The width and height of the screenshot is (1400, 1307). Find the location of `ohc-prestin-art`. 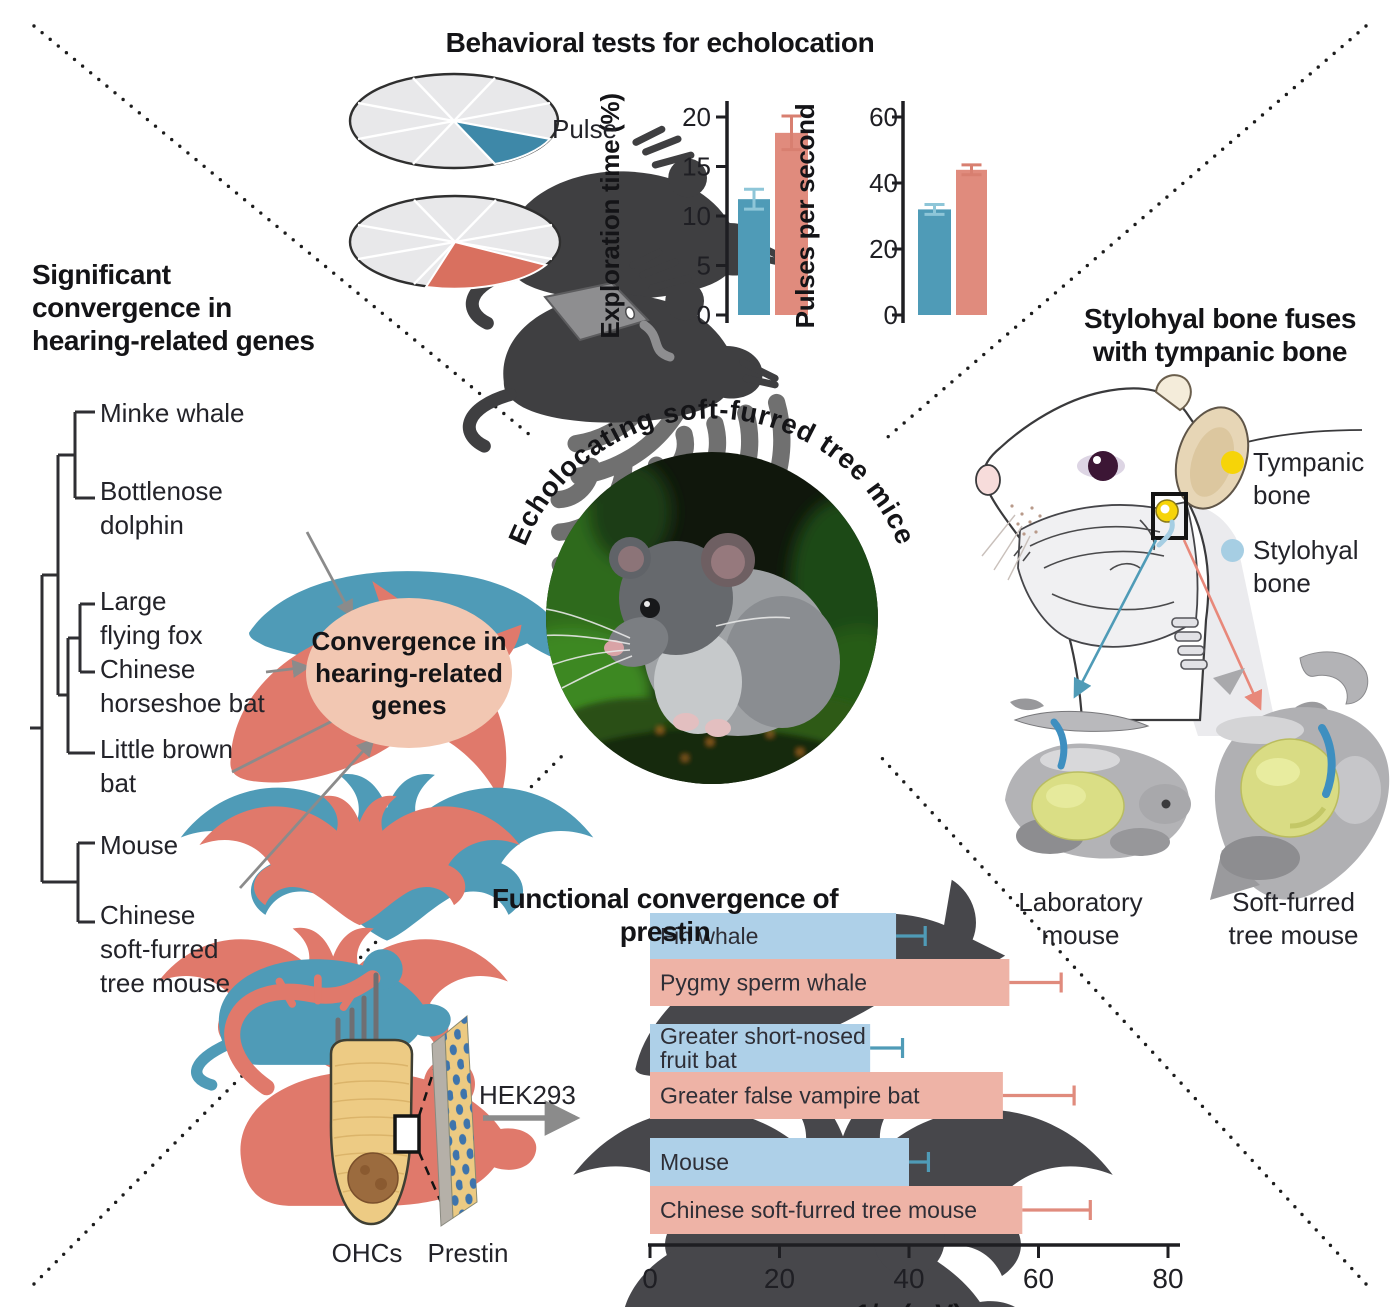

ohc-prestin-art is located at coordinates (455, 1099).